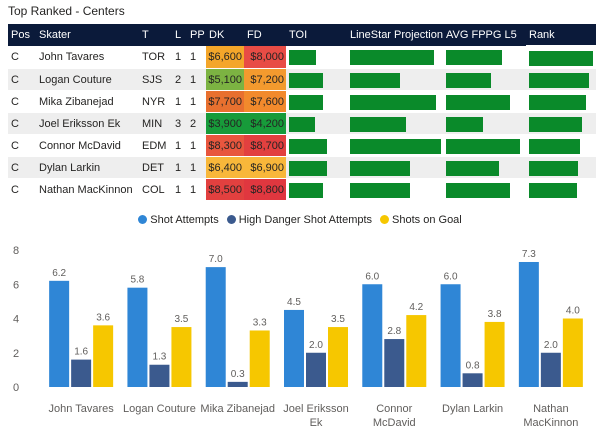 The image size is (600, 432). Describe the element at coordinates (179, 35) in the screenshot. I see `col-header-line: L` at that location.